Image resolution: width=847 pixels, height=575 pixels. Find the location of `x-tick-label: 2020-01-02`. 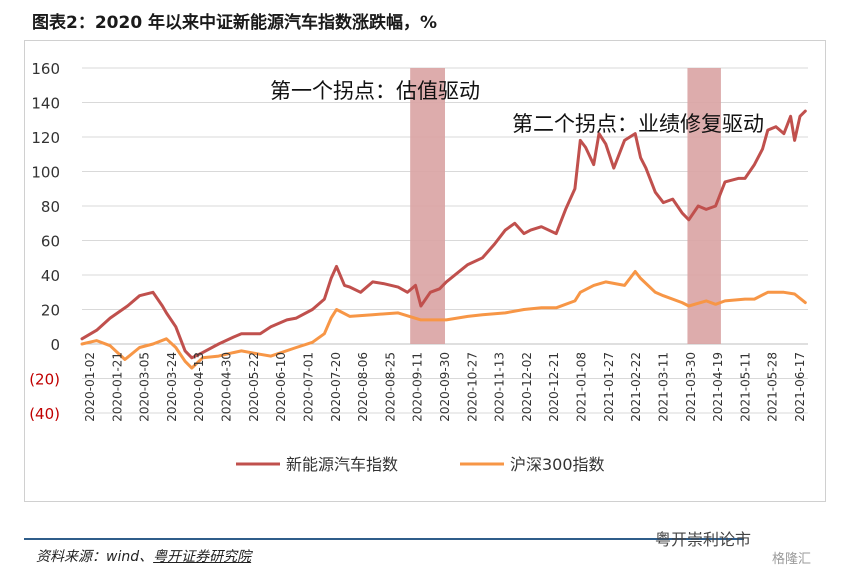

x-tick-label: 2020-01-02 is located at coordinates (90, 387).